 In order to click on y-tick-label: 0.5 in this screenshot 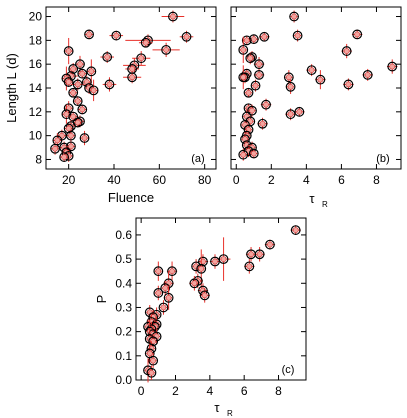, I will do `click(123, 259)`.